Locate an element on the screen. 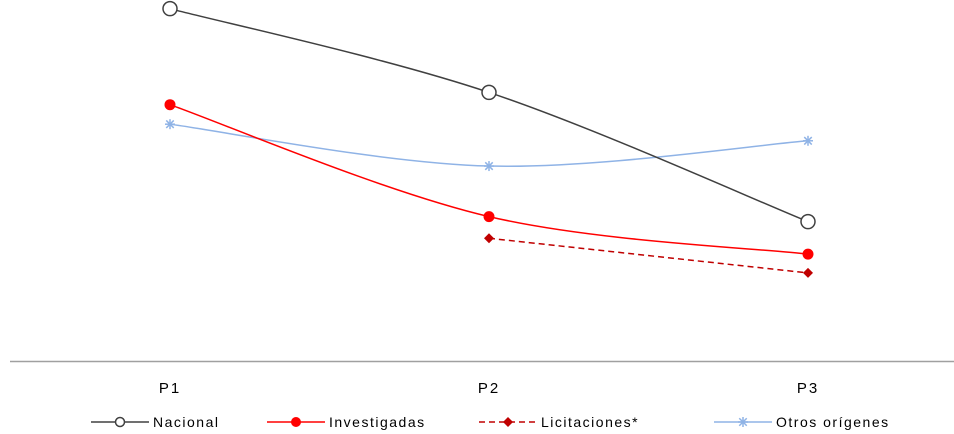 The image size is (954, 434). x-tick-labels: P1 P2 P3 is located at coordinates (489, 388).